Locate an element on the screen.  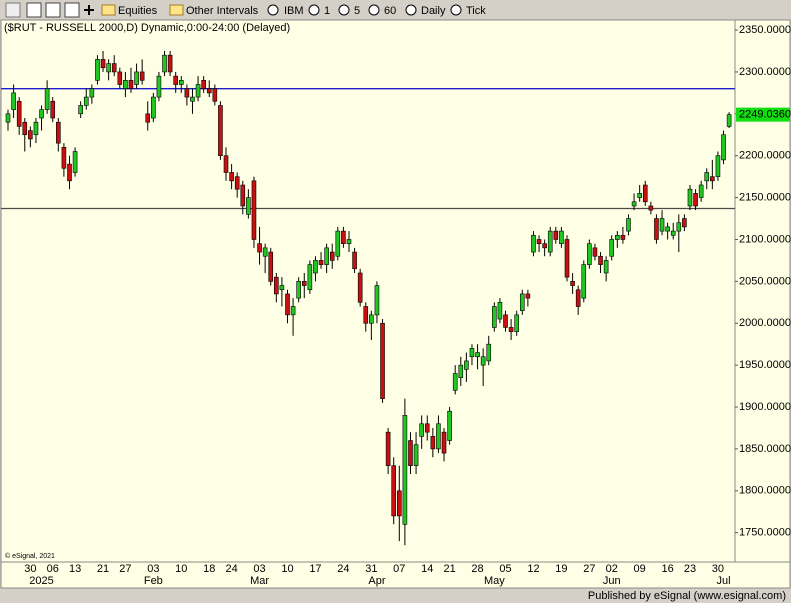
toolbar-item: Equities is located at coordinates (138, 11).